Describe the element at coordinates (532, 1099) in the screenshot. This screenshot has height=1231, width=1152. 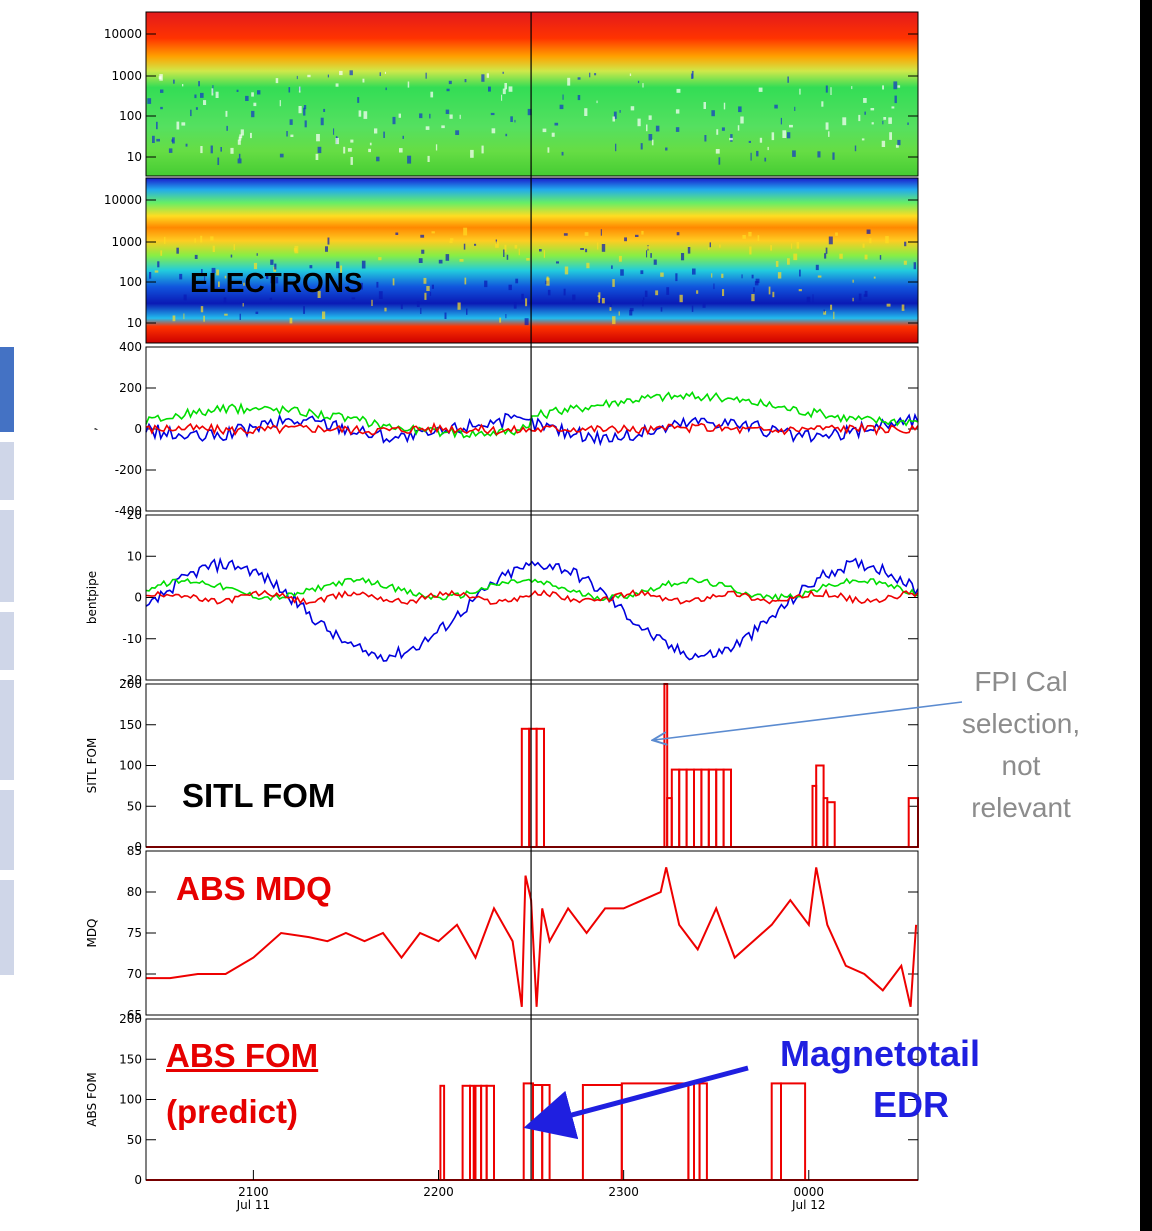
I see `panel-frame` at that location.